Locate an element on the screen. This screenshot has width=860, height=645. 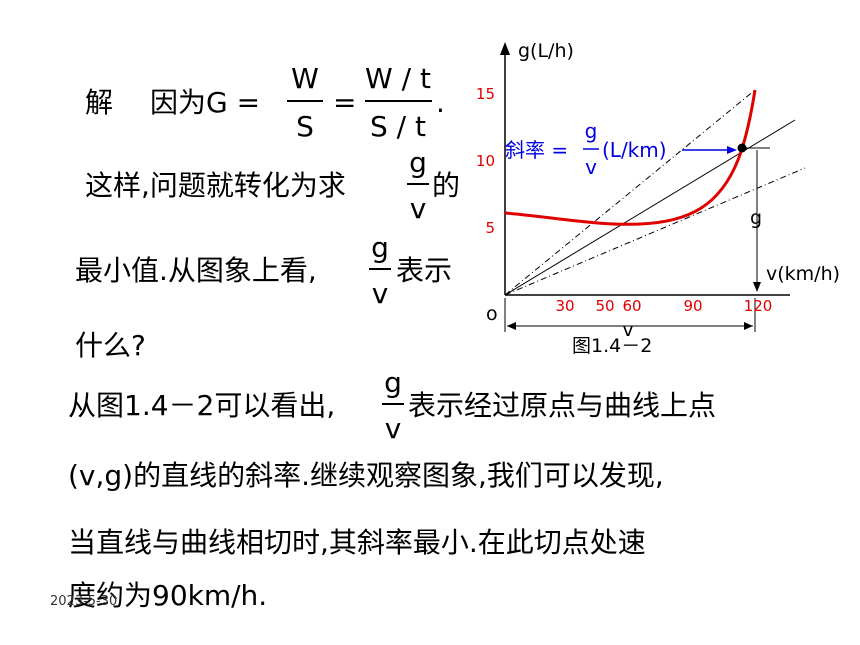
axis-label: v(km/h) is located at coordinates (803, 274).